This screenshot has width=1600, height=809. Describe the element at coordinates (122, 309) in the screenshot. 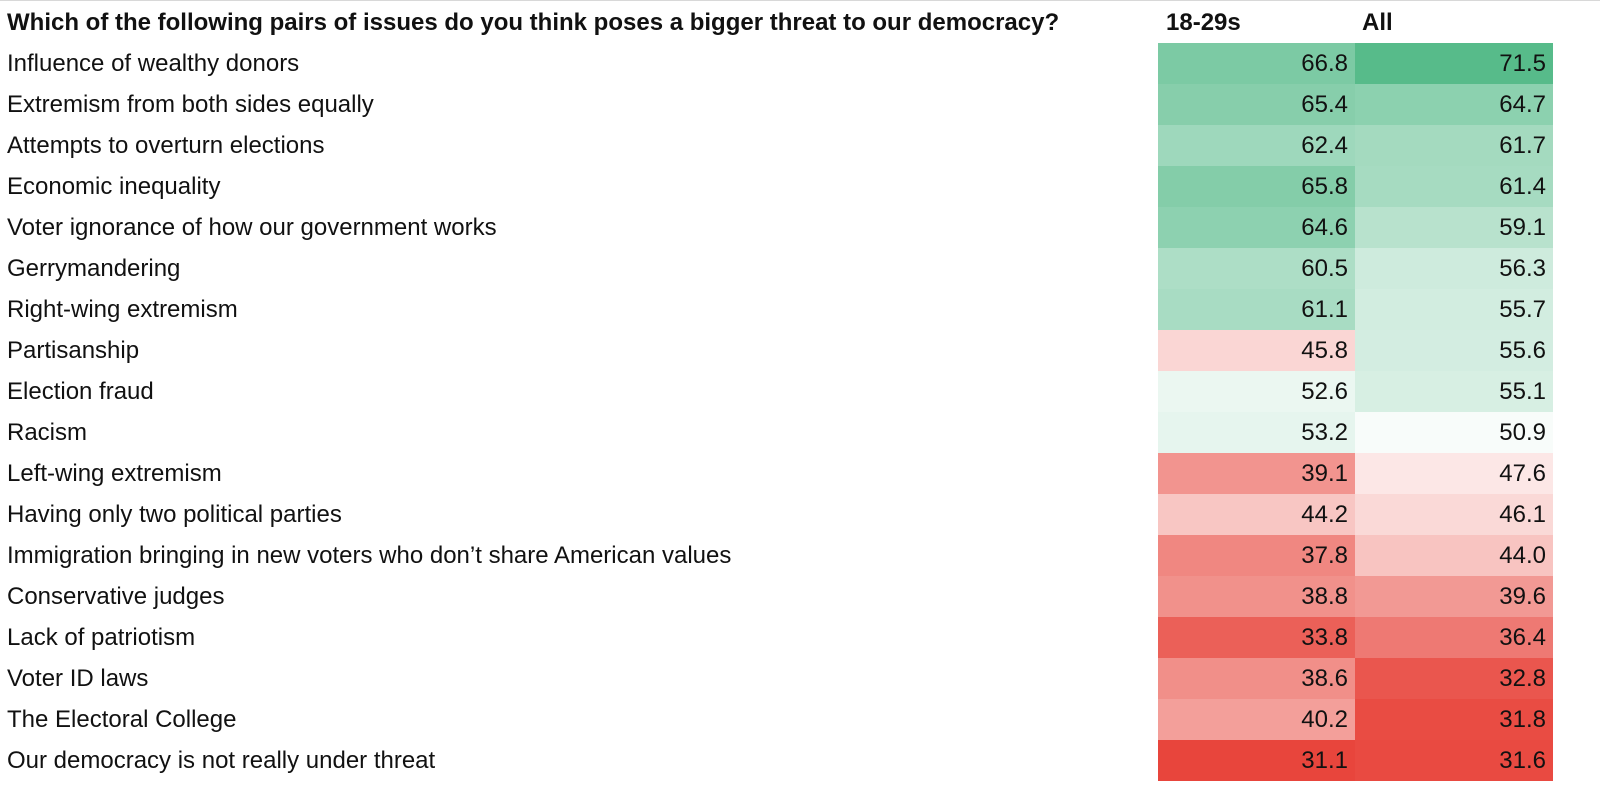

I see `row-label: Right-wing extremism` at that location.